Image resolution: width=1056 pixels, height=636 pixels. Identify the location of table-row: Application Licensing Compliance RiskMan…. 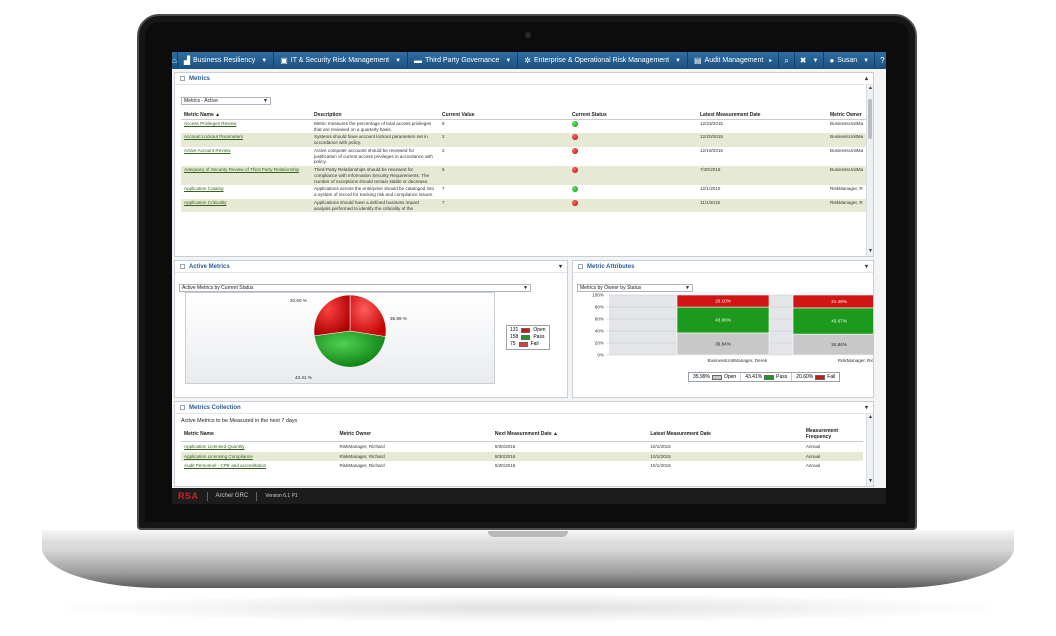
(522, 456).